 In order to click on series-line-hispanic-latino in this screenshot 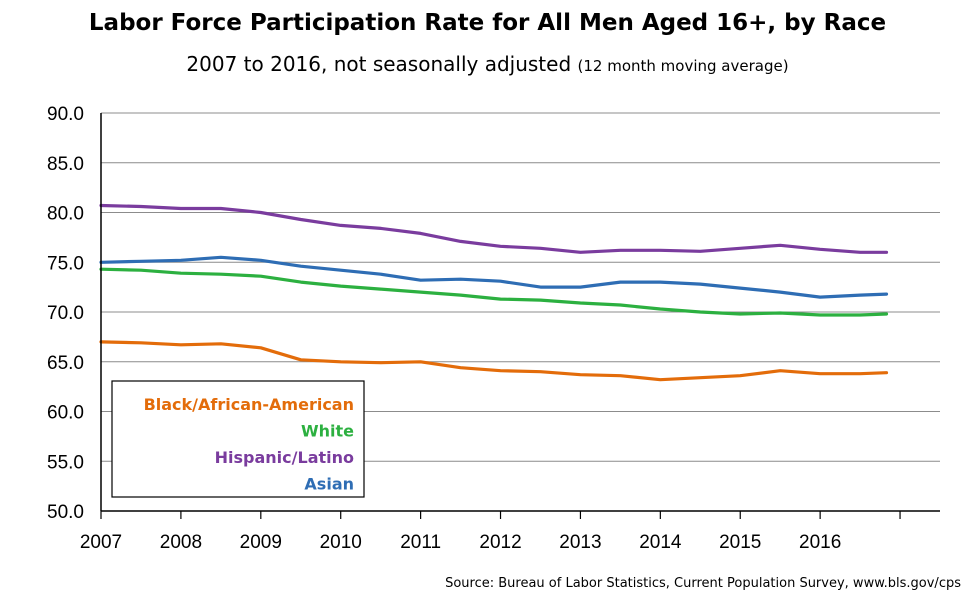, I will do `click(494, 228)`.